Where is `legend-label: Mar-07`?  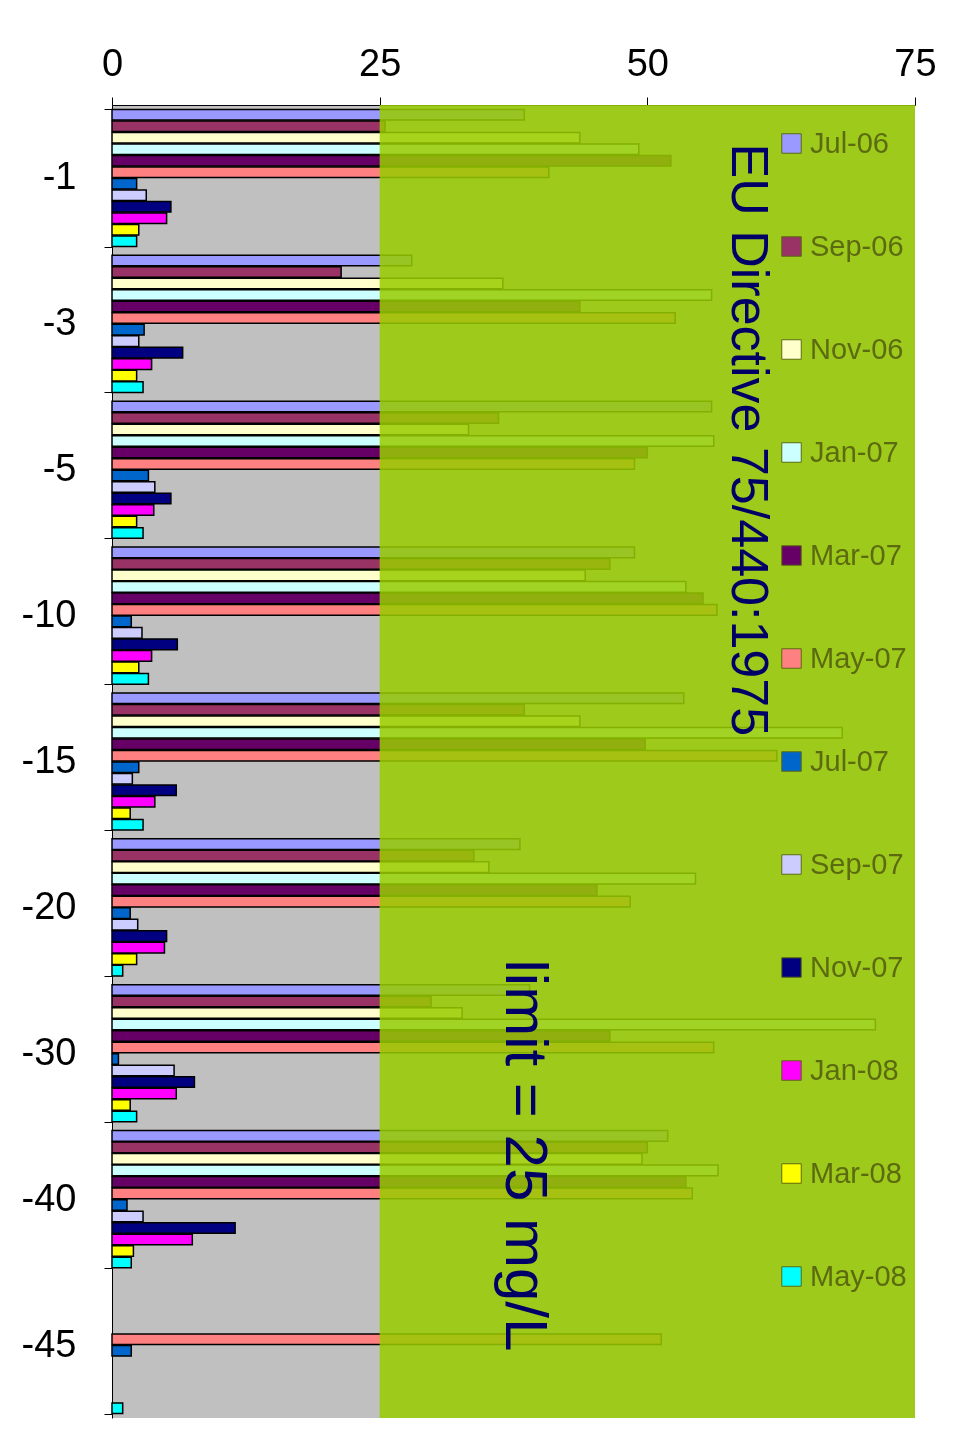 legend-label: Mar-07 is located at coordinates (856, 554).